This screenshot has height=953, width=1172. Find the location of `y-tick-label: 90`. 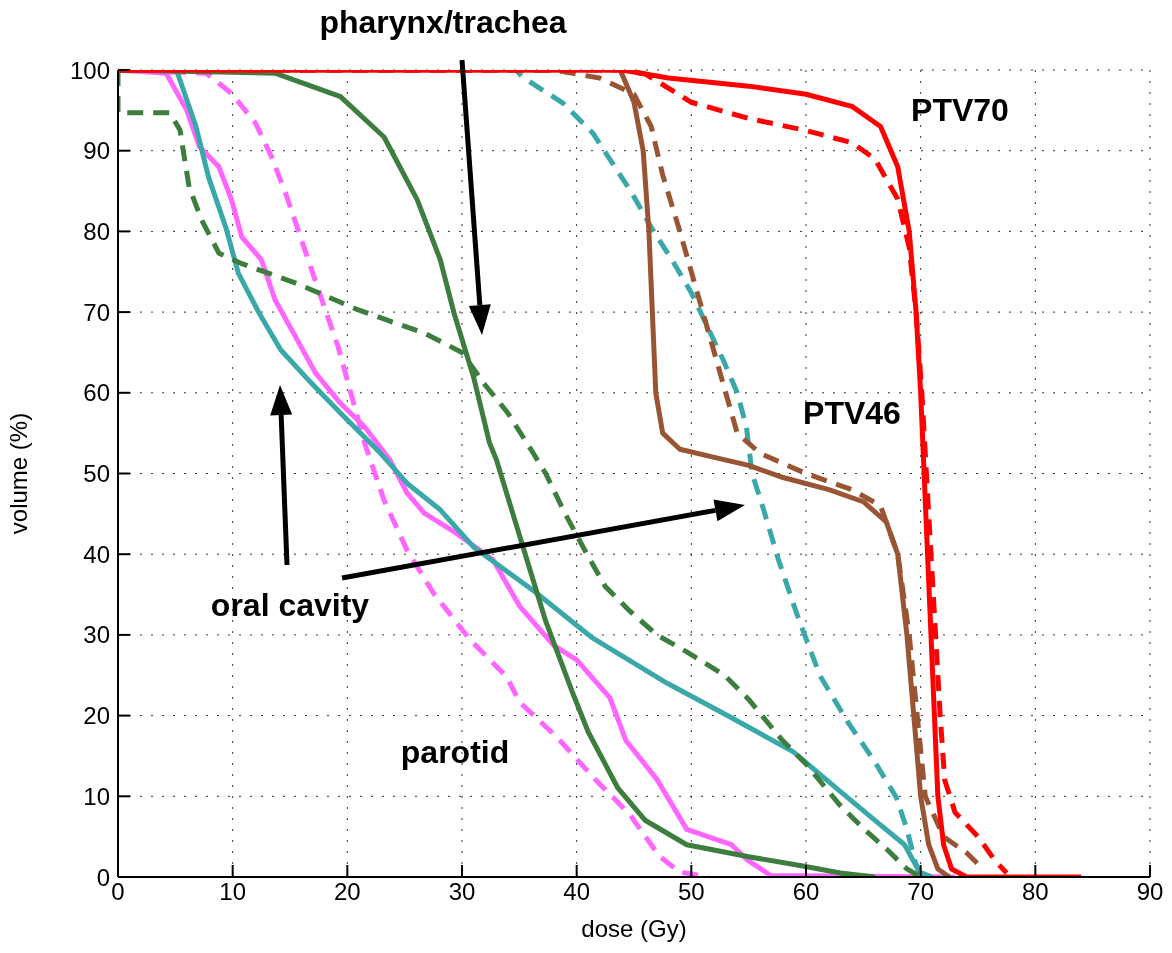

y-tick-label: 90 is located at coordinates (96, 151).